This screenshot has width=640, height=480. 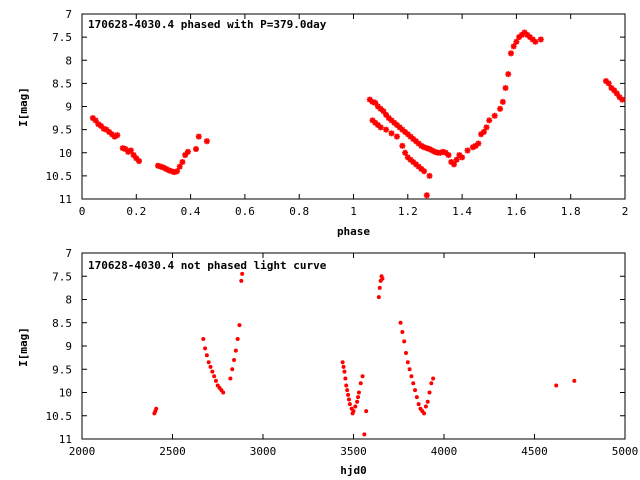 I want to click on x-tick-label: 5000, so click(x=625, y=451).